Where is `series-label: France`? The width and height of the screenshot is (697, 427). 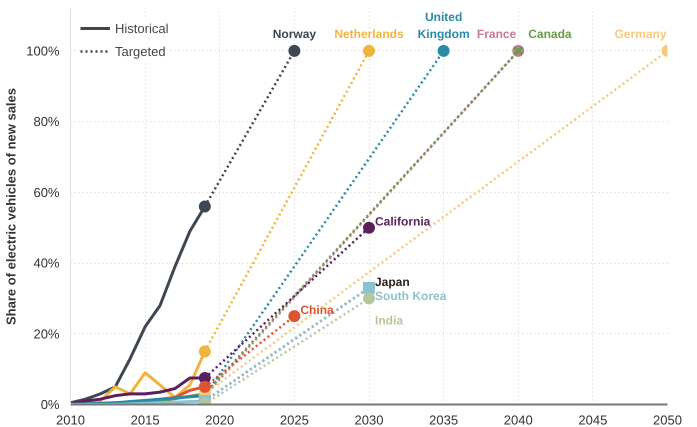
series-label: France is located at coordinates (496, 33).